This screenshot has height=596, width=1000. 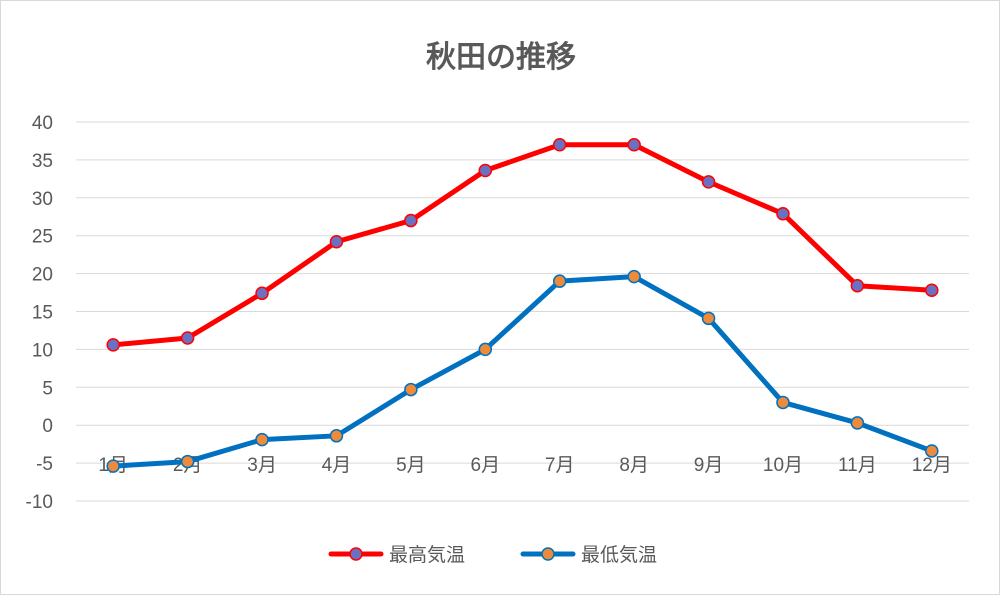 I want to click on x-tick-label: 3月, so click(x=262, y=465).